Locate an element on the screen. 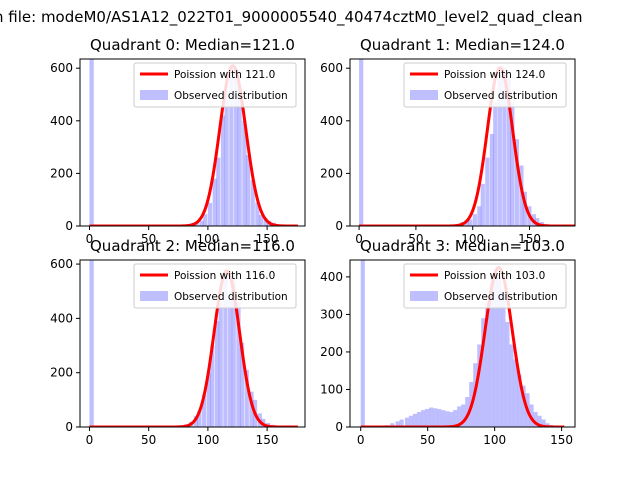 The height and width of the screenshot is (480, 640). legend: Poission with 124.0 Observed distribution is located at coordinates (485, 85).